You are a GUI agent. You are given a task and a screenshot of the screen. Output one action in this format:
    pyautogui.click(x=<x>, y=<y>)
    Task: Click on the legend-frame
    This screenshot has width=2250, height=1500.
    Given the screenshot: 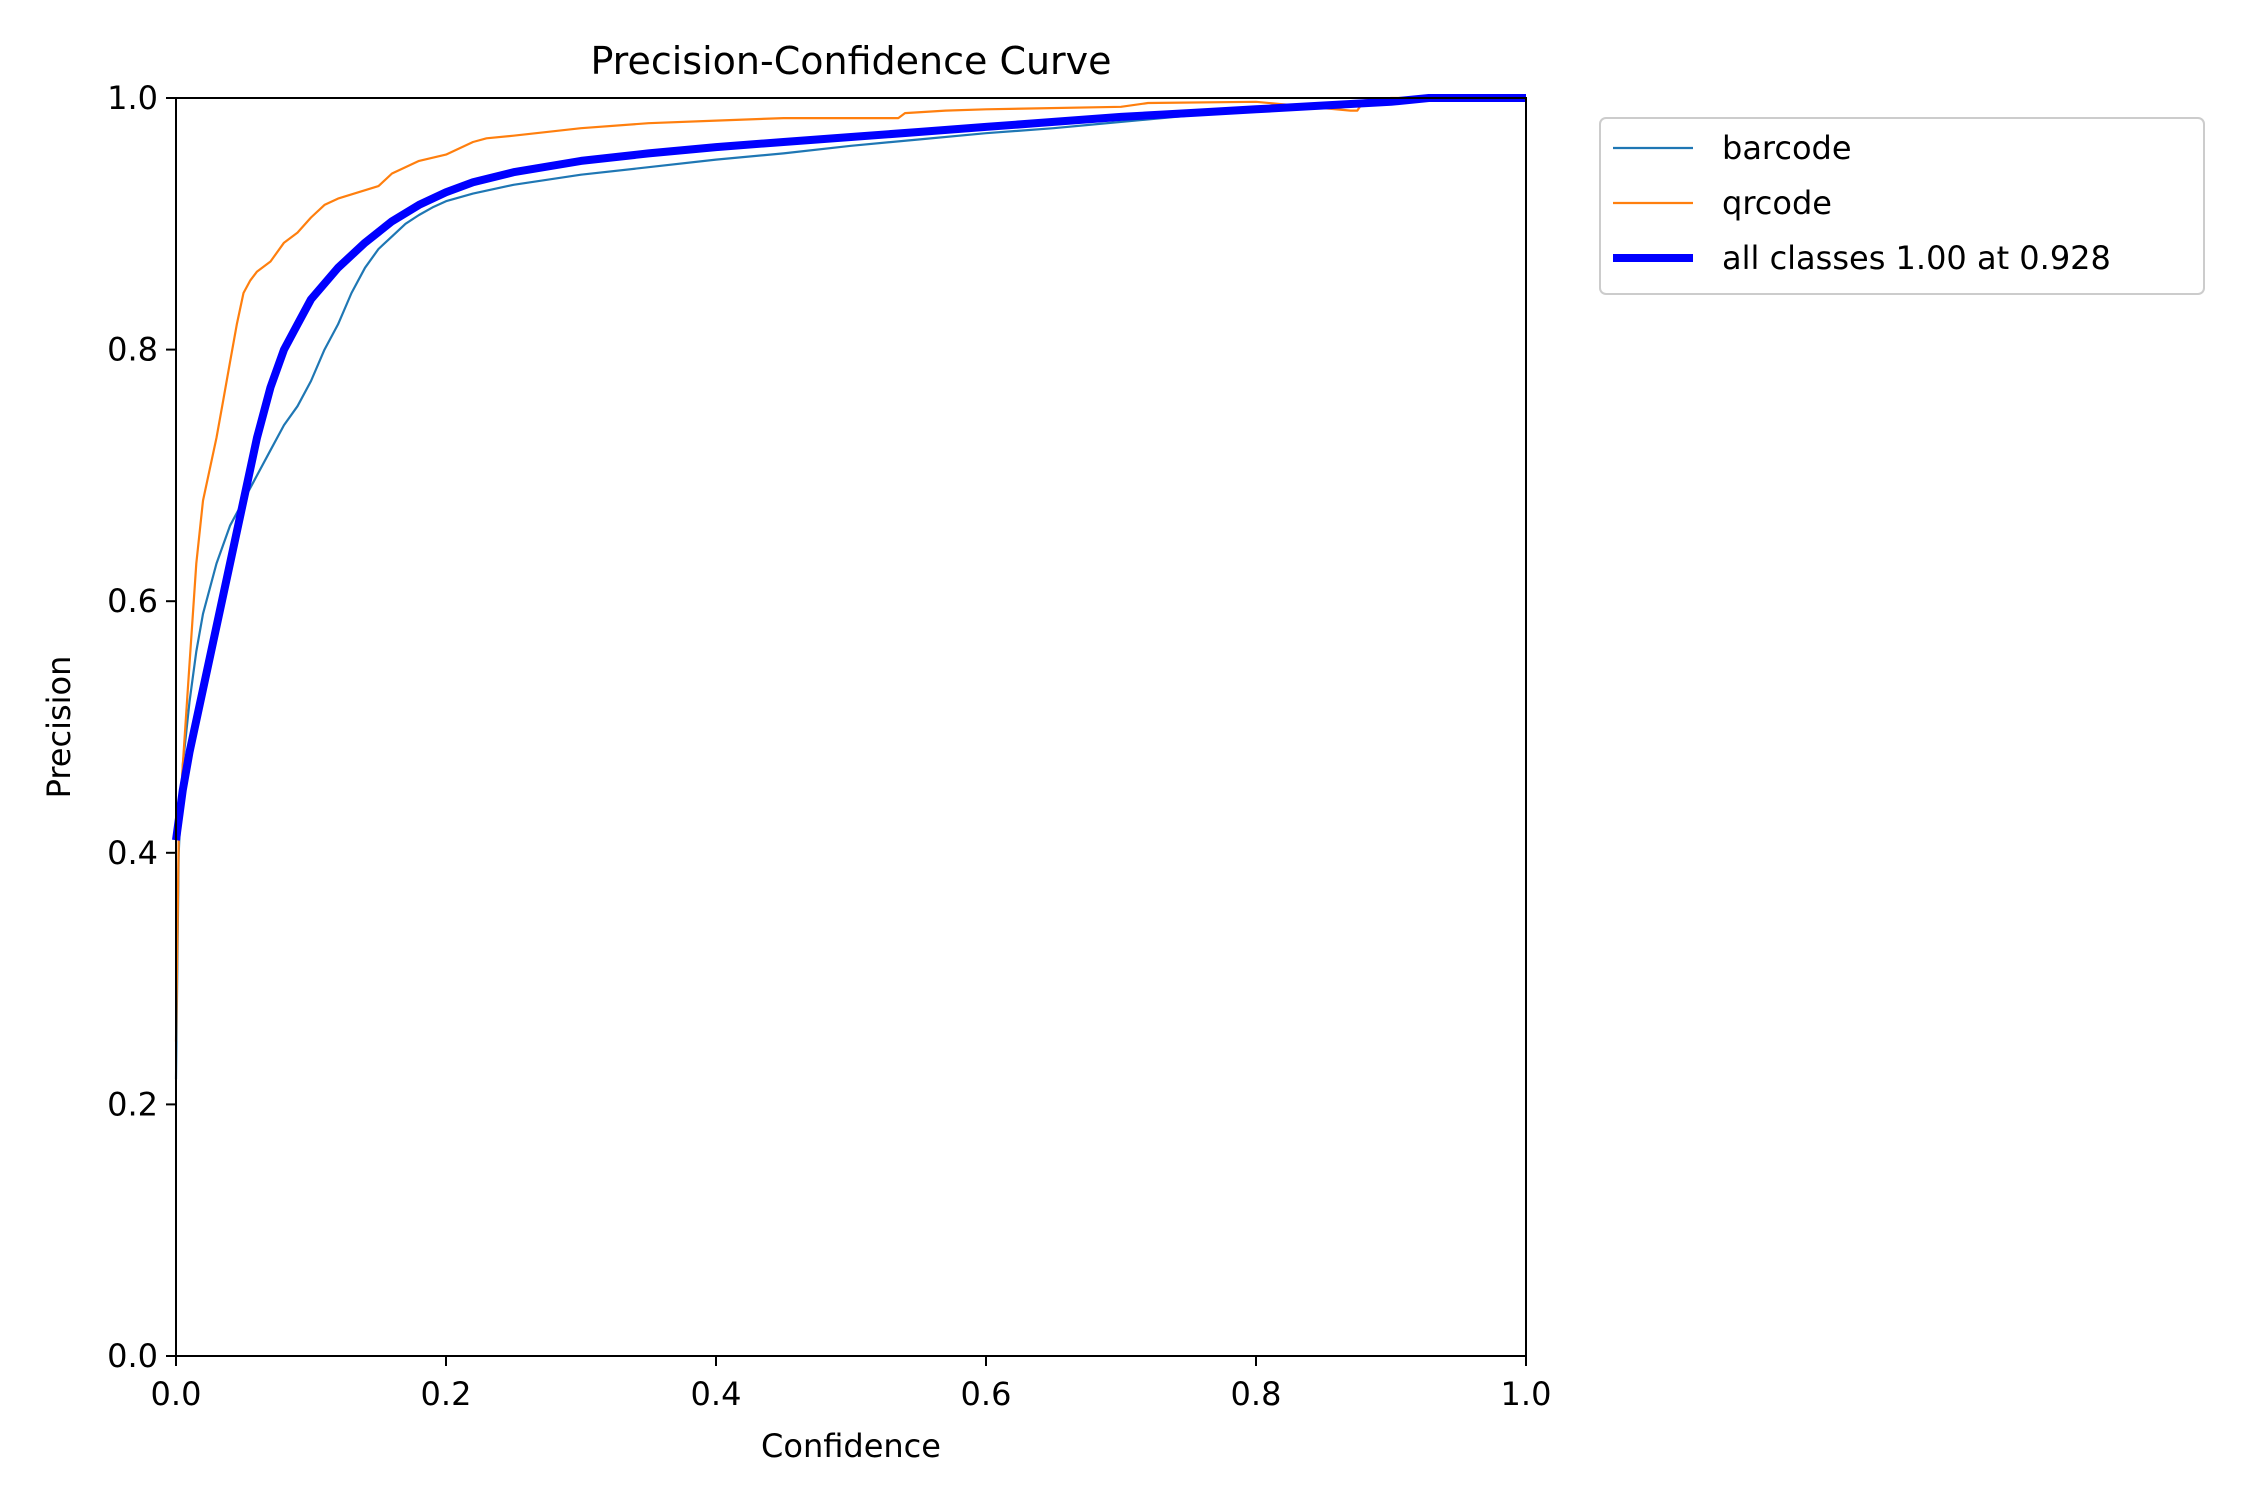 What is the action you would take?
    pyautogui.click(x=1902, y=206)
    